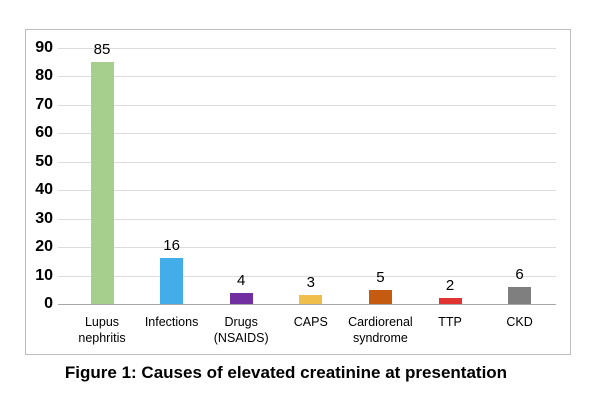 This screenshot has height=407, width=612. I want to click on category-label: Cardiorenal syndrome, so click(380, 330).